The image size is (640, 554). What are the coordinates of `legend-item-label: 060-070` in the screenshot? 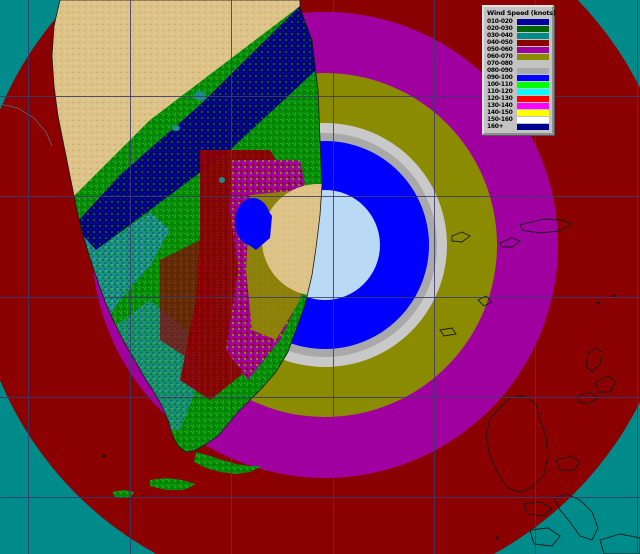 It's located at (500, 56).